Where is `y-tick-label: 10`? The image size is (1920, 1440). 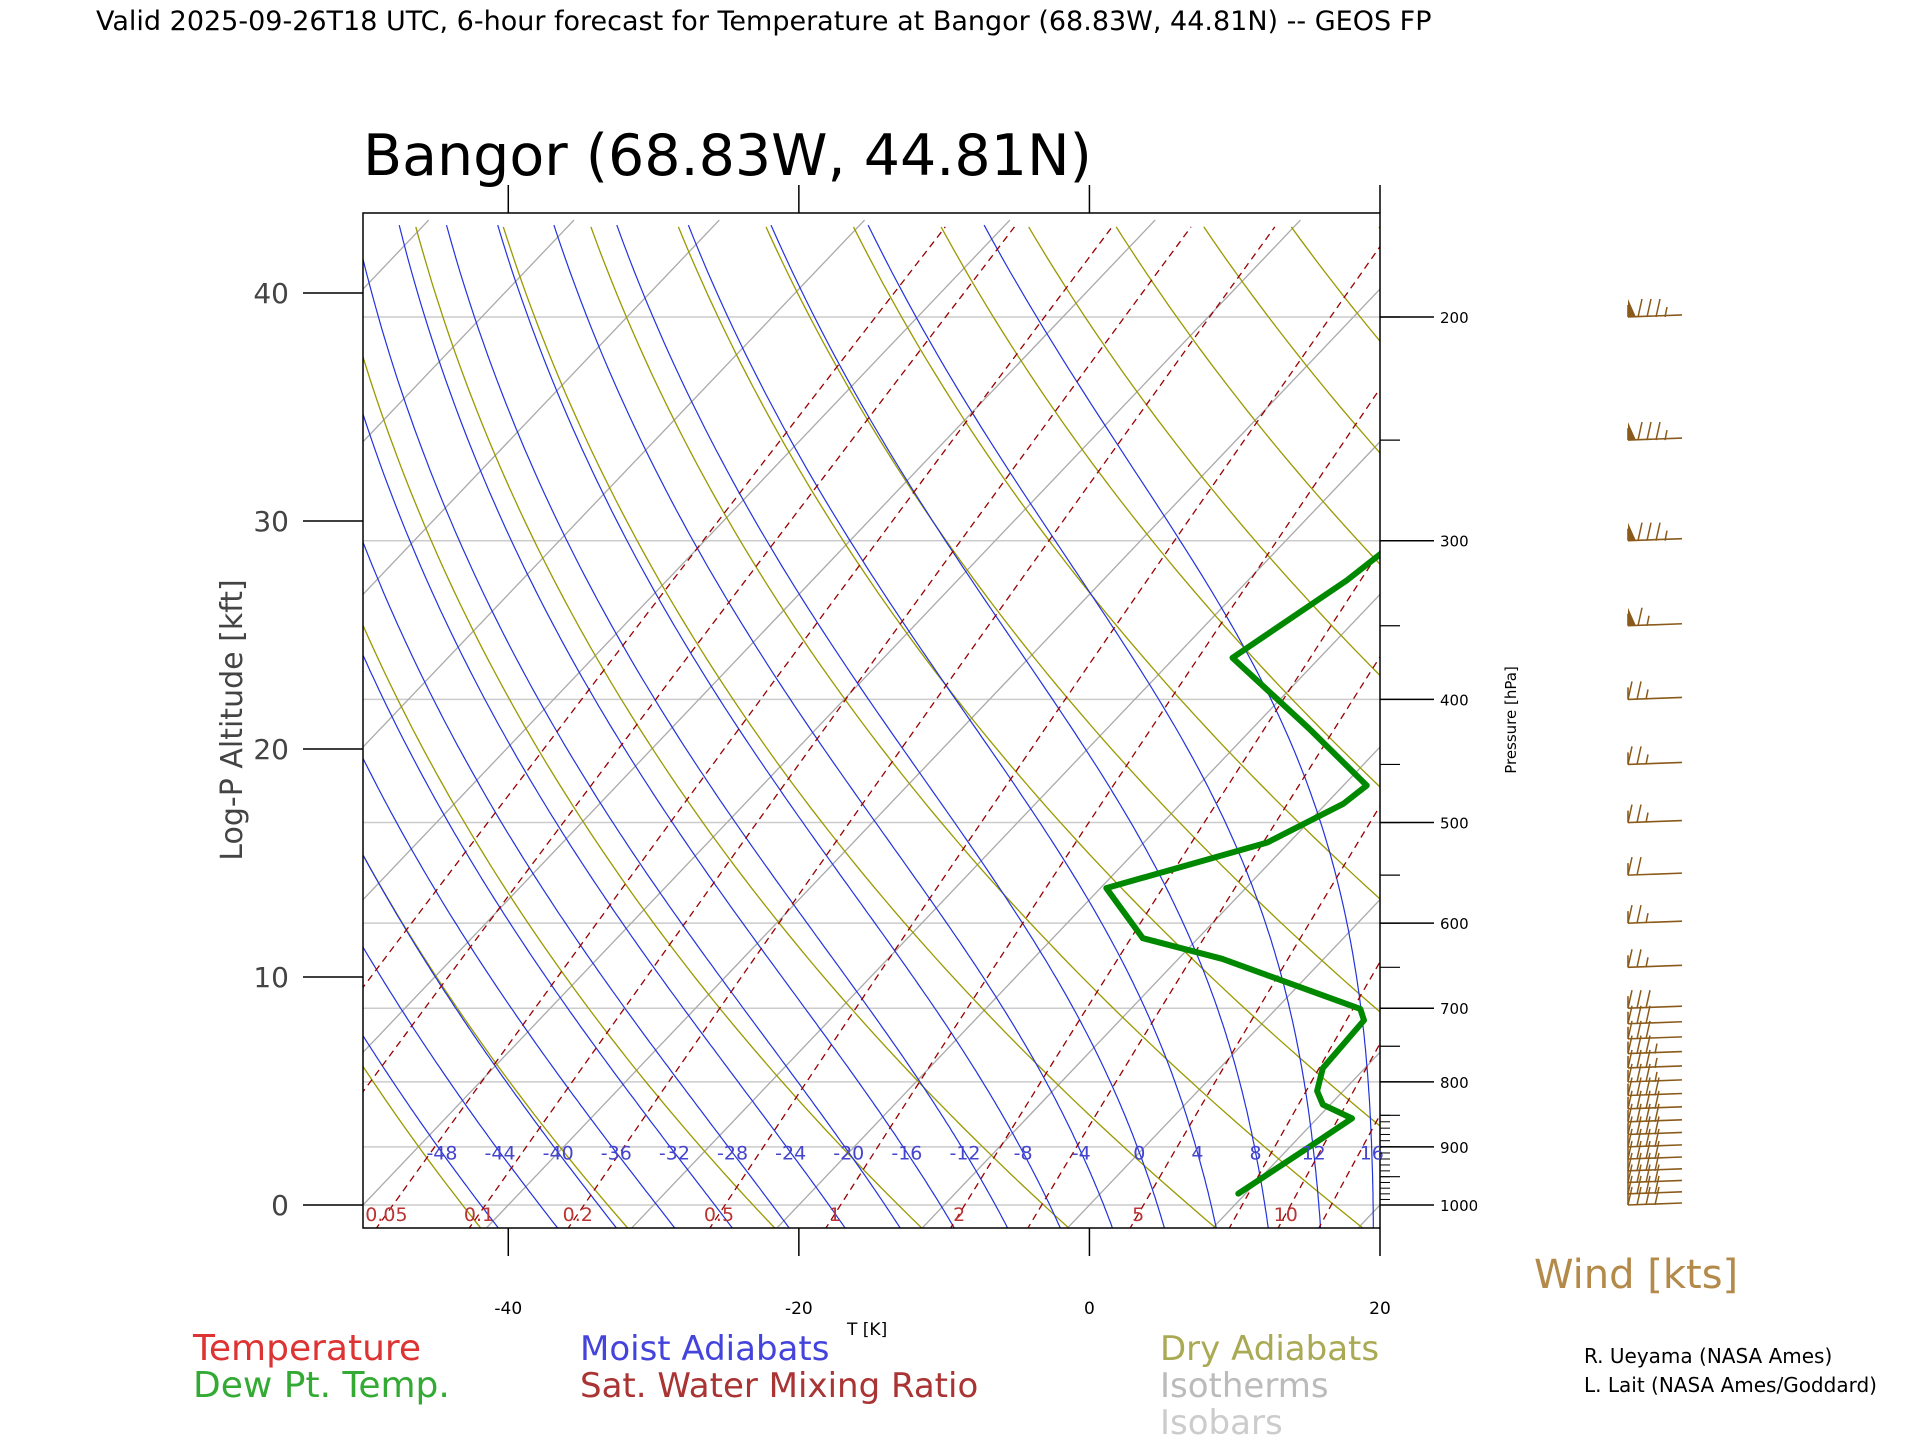 y-tick-label: 10 is located at coordinates (271, 977).